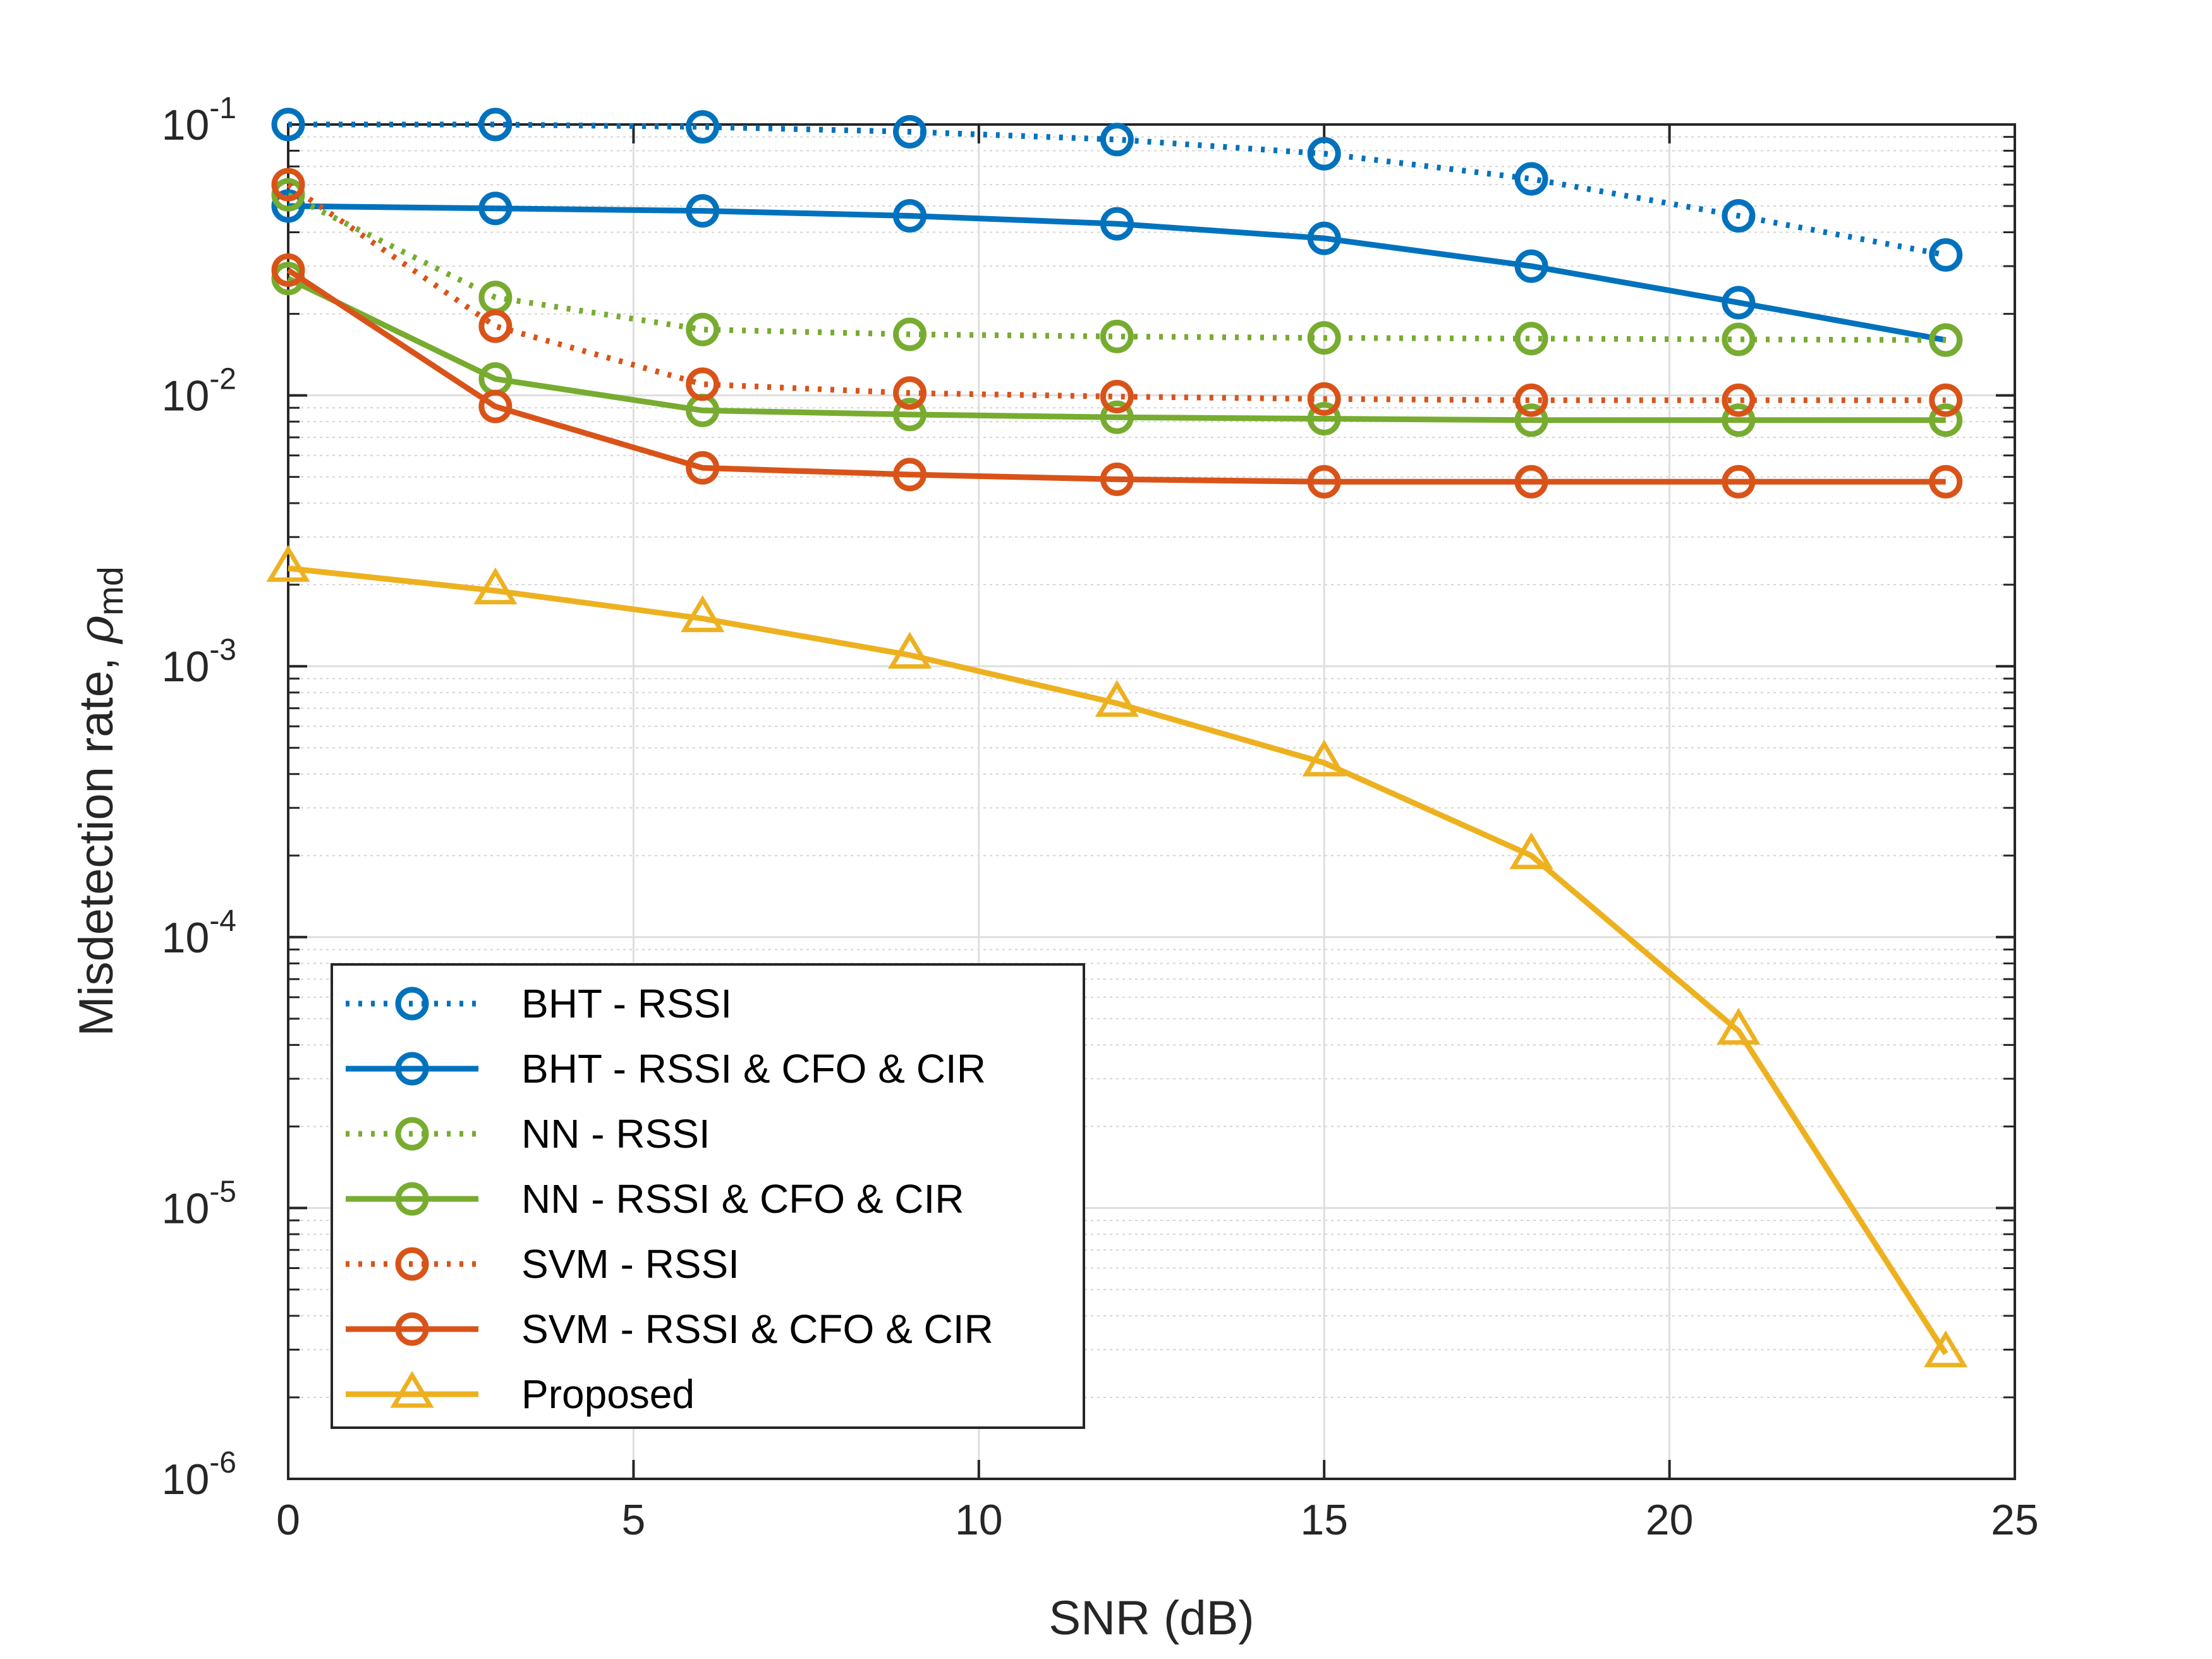  What do you see at coordinates (1157, 1520) in the screenshot?
I see `x-tick-labels: 0 5 10 15 20 25` at bounding box center [1157, 1520].